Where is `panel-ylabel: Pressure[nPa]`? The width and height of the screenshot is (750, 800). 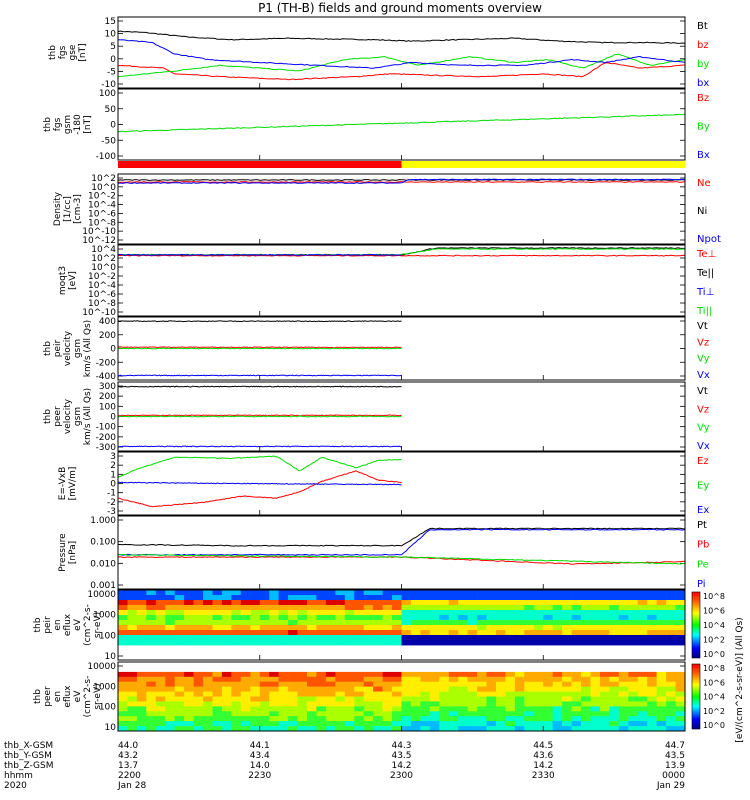 panel-ylabel: Pressure[nPa] is located at coordinates (68, 552).